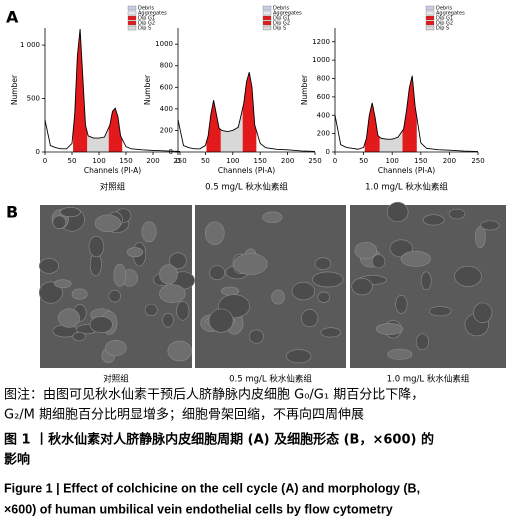 The height and width of the screenshot is (524, 515). I want to click on chart-caption: 1.0 mg/L 秋水仙素组, so click(406, 187).